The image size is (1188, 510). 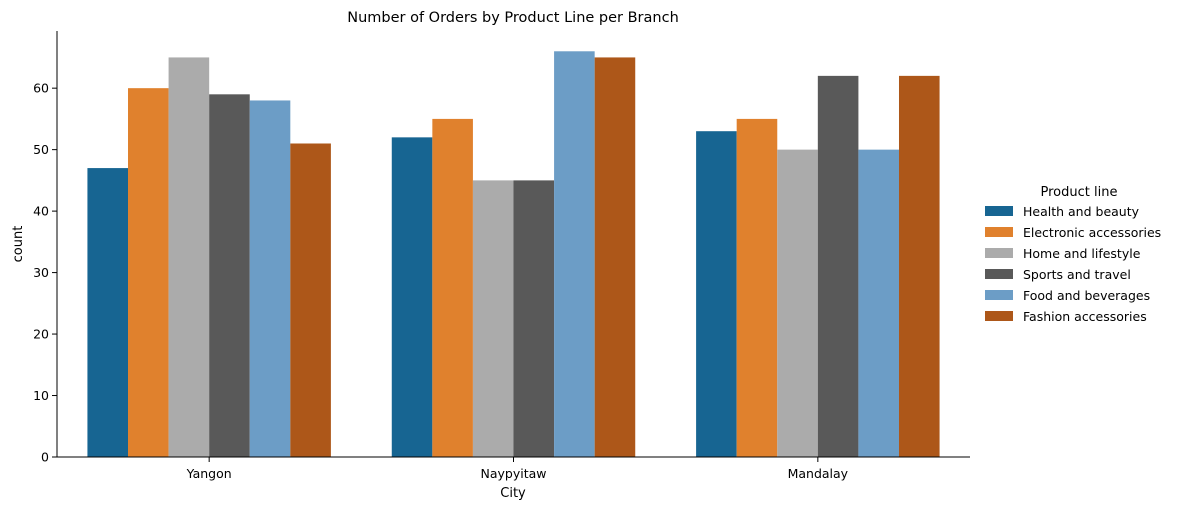 I want to click on bar-health-and-beauty-naypyitaw, so click(x=412, y=297).